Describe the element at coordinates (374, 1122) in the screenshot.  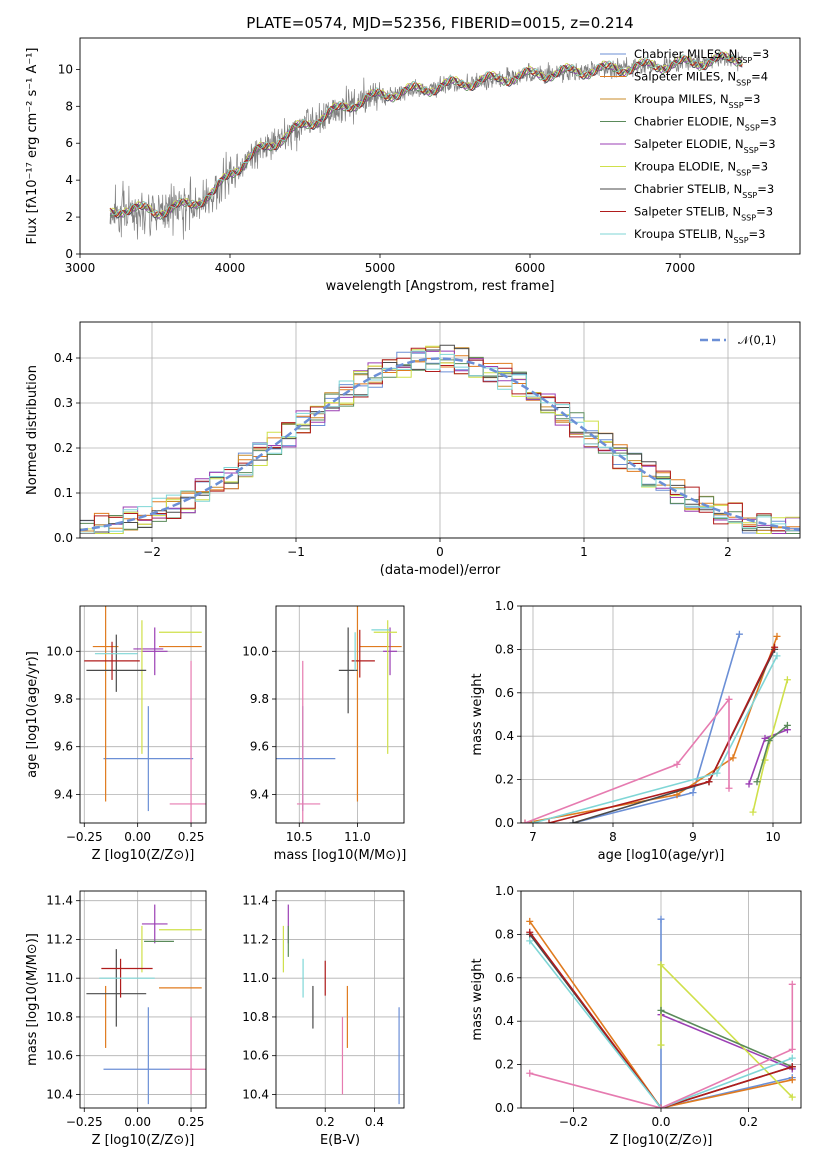
I see `x-tick-label: 0.4` at that location.